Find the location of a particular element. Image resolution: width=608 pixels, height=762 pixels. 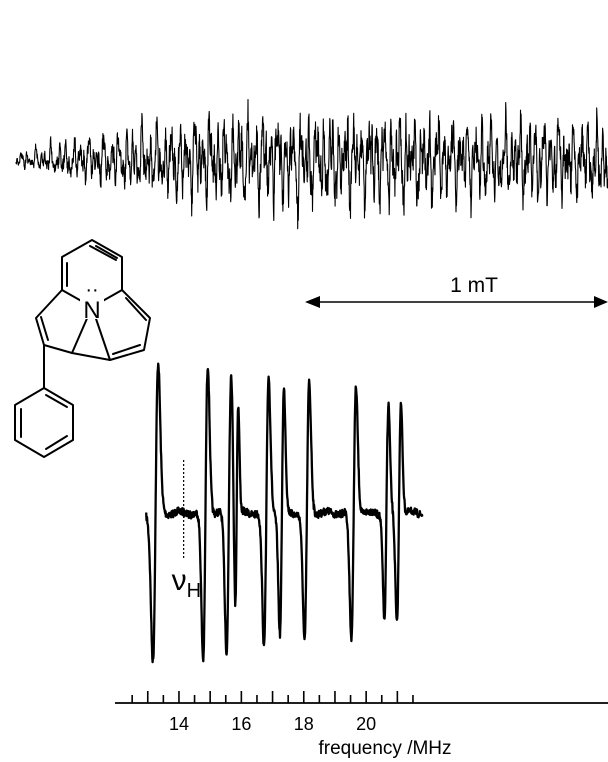

radical-dots: ·· is located at coordinates (91, 290).